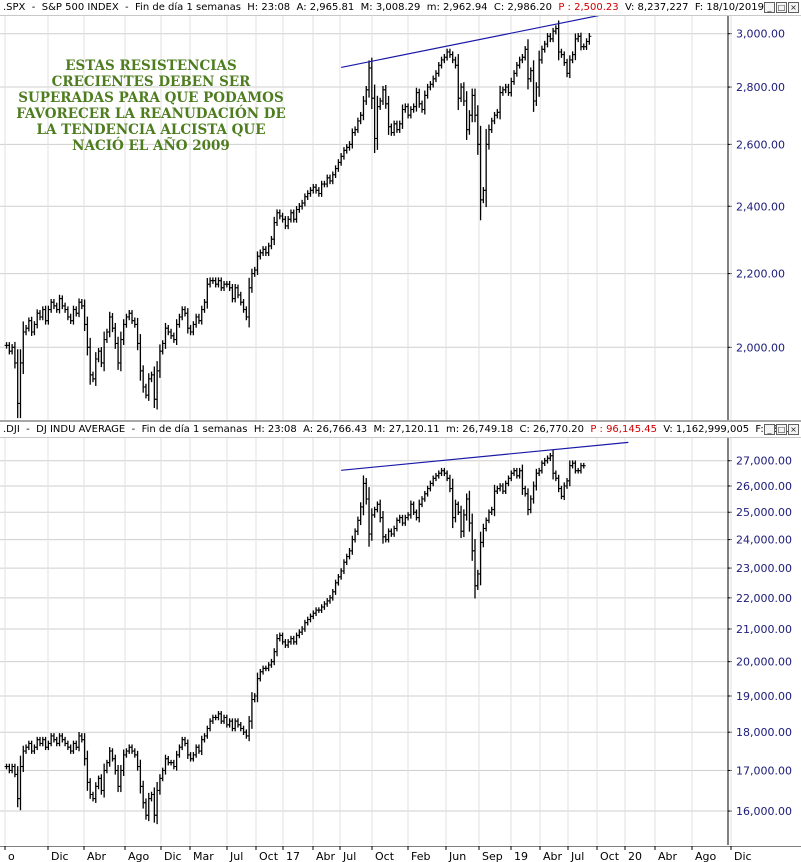  Describe the element at coordinates (485, 456) in the screenshot. I see `dji-resistance-trendline` at that location.